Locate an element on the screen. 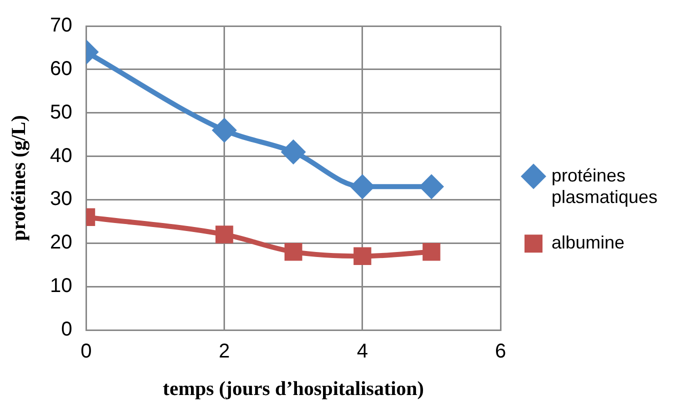 Image resolution: width=680 pixels, height=408 pixels. x-tick-label: 4 is located at coordinates (362, 351).